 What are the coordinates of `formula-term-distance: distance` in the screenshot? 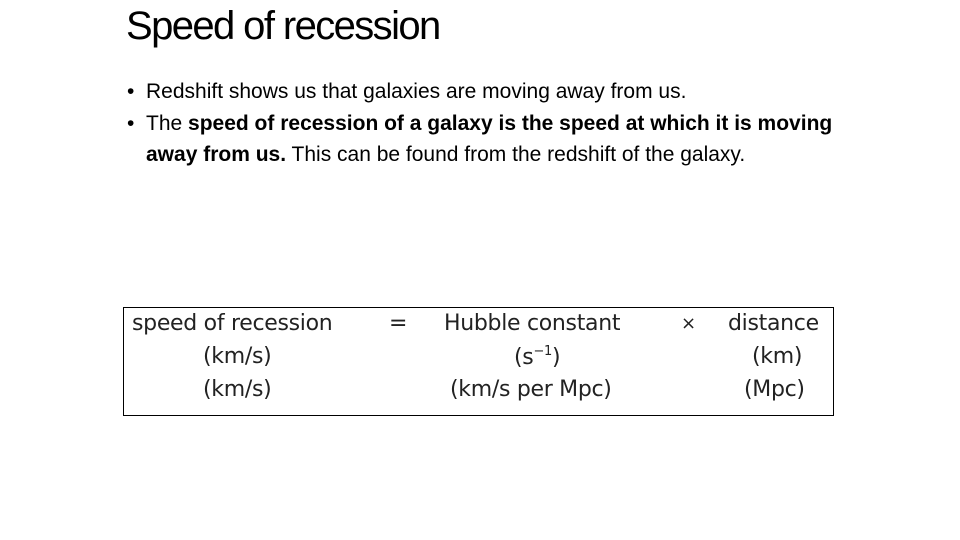 It's located at (773, 323).